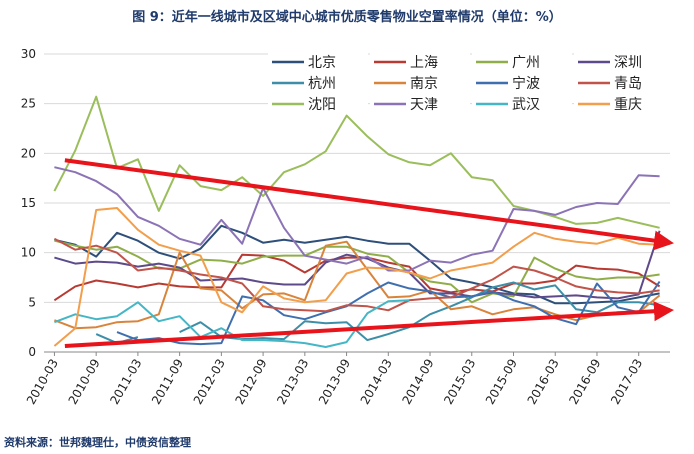  What do you see at coordinates (292, 382) in the screenshot?
I see `x-tick-label: 2013-03` at bounding box center [292, 382].